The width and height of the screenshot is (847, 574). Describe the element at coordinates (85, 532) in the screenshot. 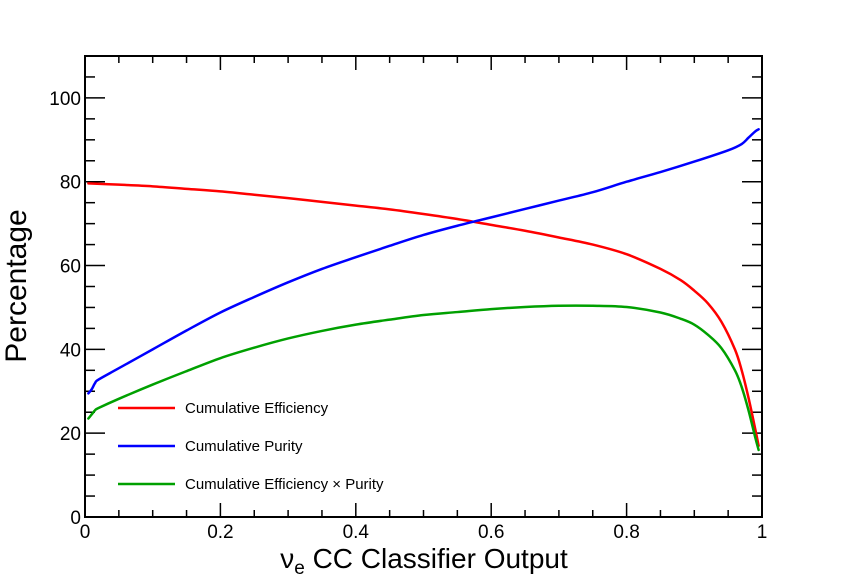

I see `x-tick-label: 0` at that location.